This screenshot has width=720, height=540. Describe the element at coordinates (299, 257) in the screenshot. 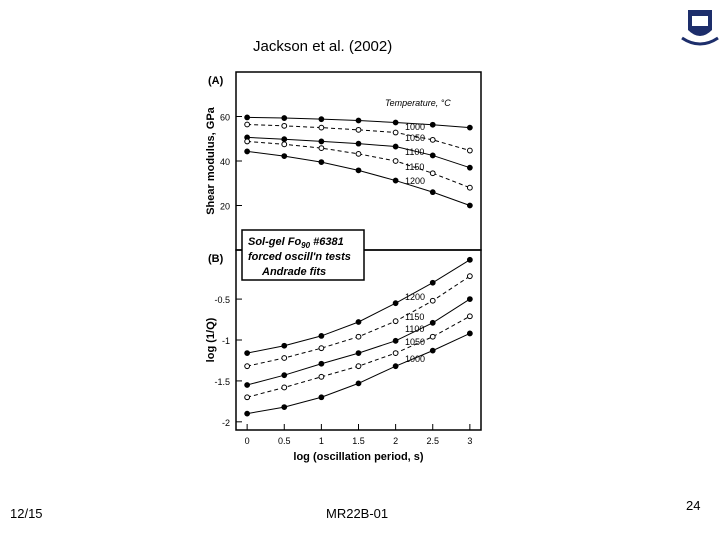

I see `annotation-line: forced oscill'n tests` at that location.